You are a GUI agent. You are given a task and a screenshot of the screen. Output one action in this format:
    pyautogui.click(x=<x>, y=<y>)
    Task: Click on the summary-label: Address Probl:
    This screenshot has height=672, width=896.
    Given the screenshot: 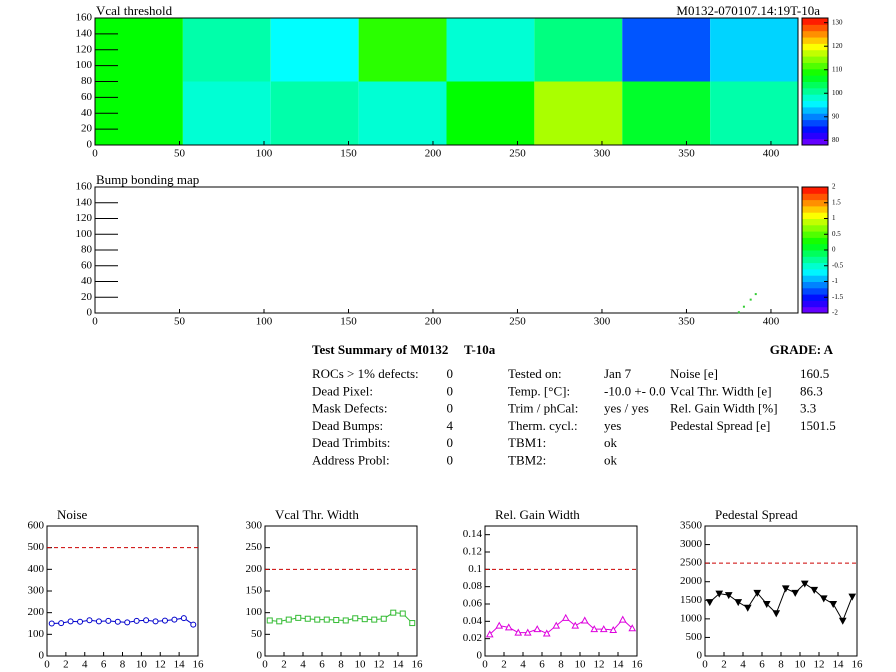 What is the action you would take?
    pyautogui.click(x=351, y=459)
    